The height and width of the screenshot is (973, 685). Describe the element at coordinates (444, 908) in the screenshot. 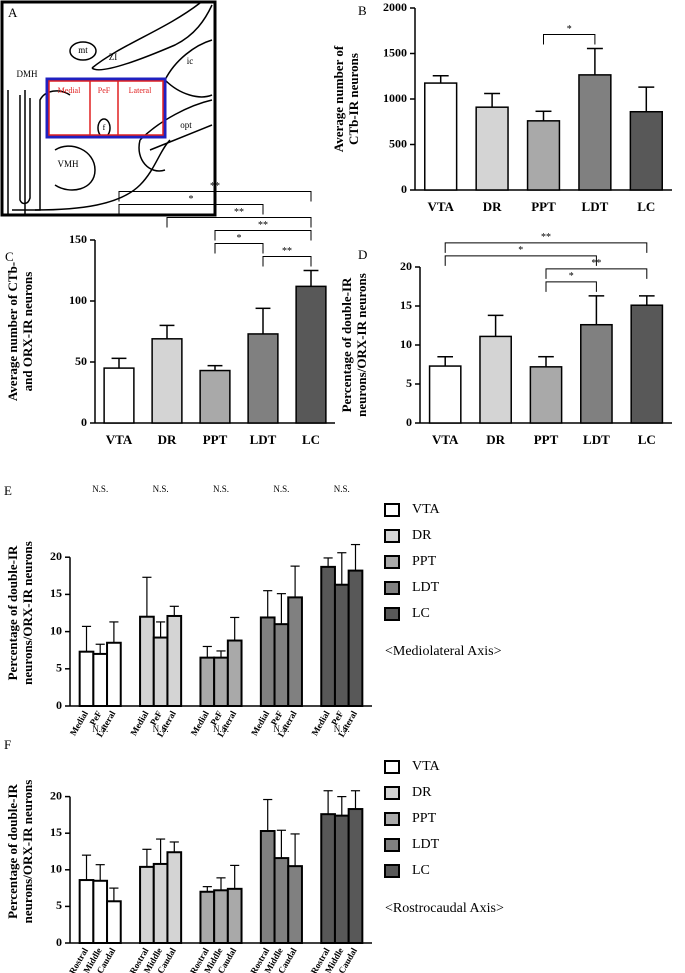

I see `axis-note: <Rostrocaudal Axis>` at that location.